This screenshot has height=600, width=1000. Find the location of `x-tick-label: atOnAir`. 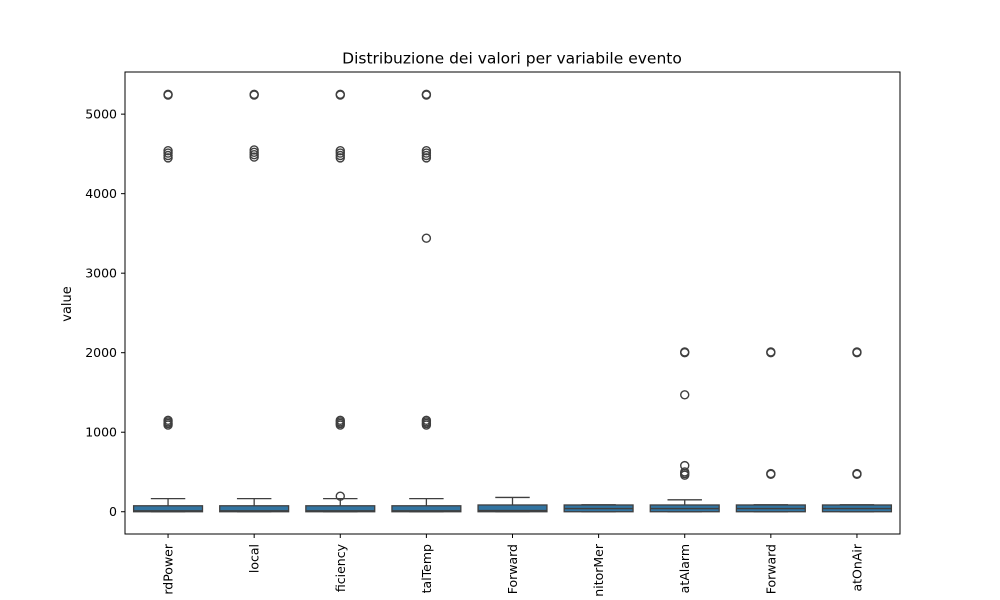

x-tick-label: atOnAir is located at coordinates (856, 567).